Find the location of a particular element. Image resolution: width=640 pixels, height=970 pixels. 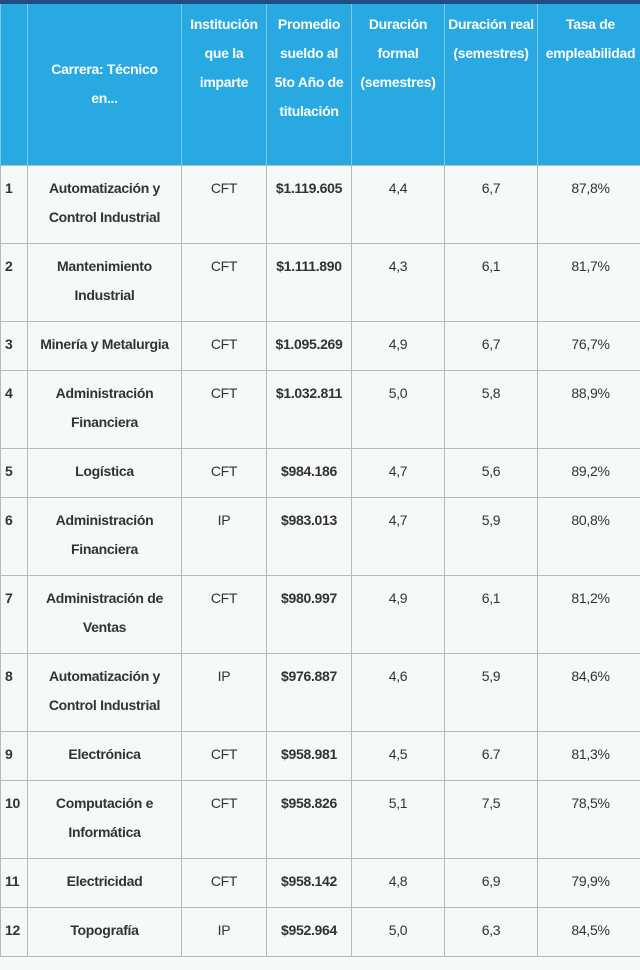

top-bar is located at coordinates (320, 2).